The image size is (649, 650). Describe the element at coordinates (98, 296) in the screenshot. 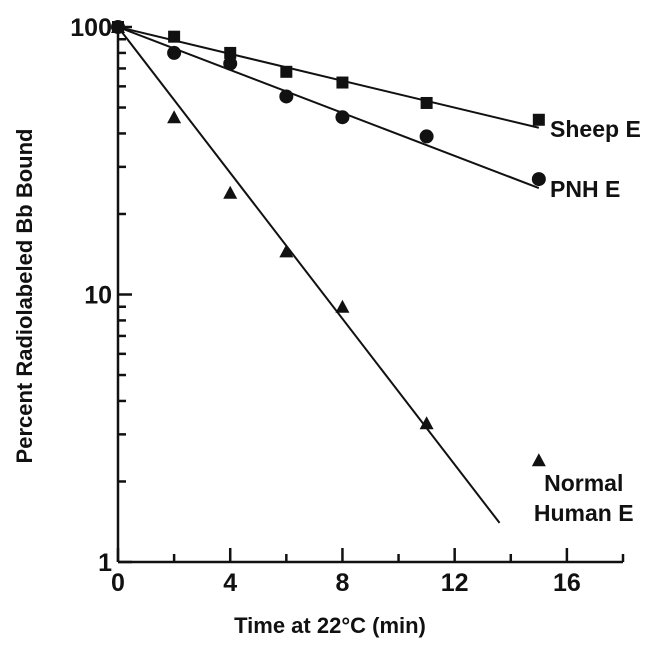

I see `y-tick-label: 10` at that location.